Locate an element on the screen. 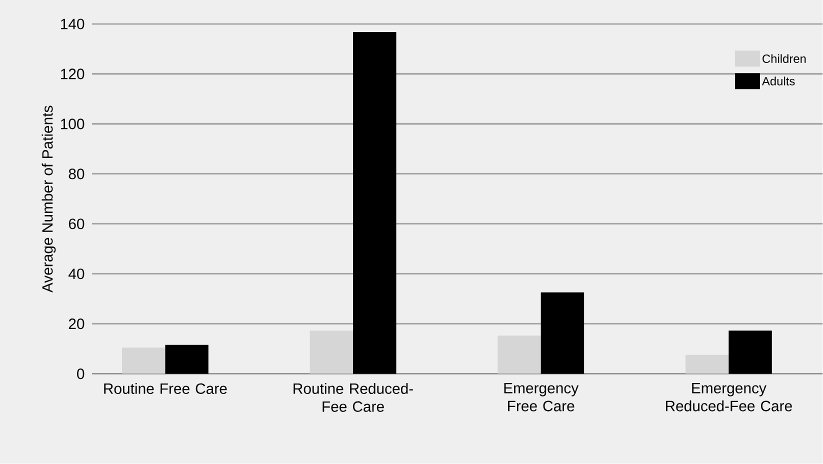 Image resolution: width=823 pixels, height=464 pixels. y-tick-label: 140 is located at coordinates (72, 24).